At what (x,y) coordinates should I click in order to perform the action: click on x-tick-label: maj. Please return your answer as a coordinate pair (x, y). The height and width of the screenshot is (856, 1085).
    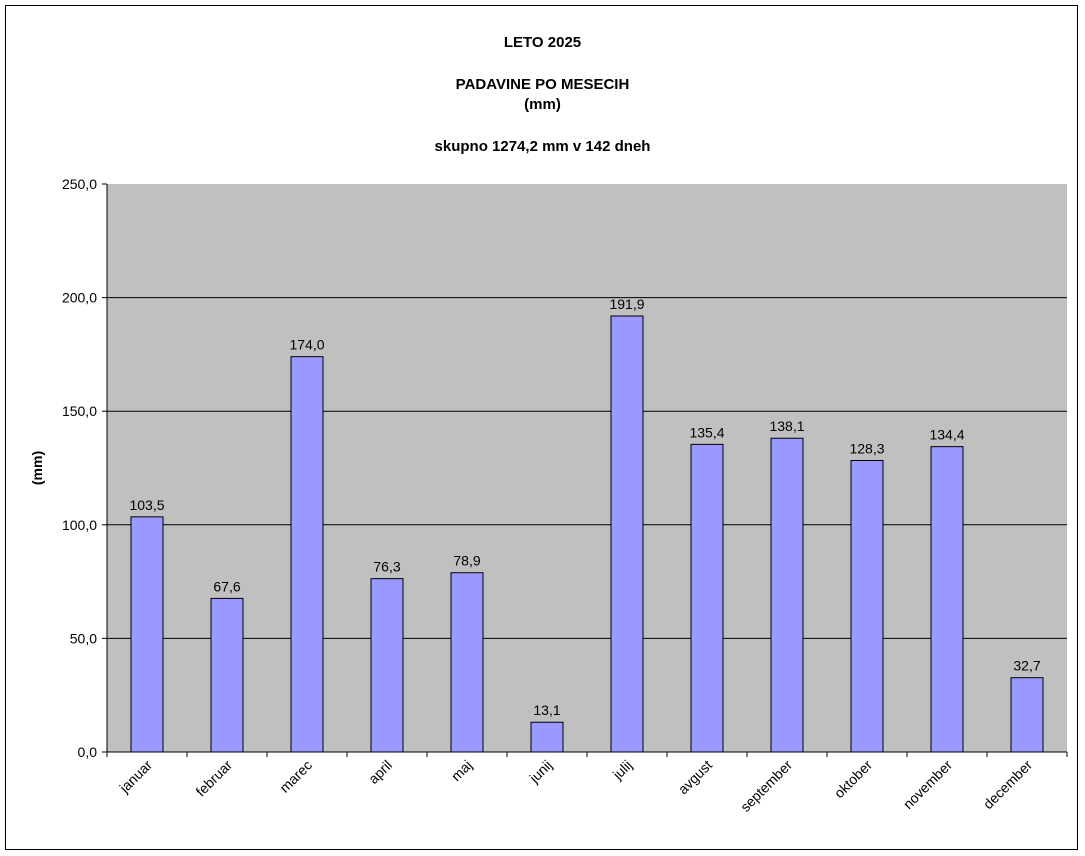
    Looking at the image, I should click on (461, 770).